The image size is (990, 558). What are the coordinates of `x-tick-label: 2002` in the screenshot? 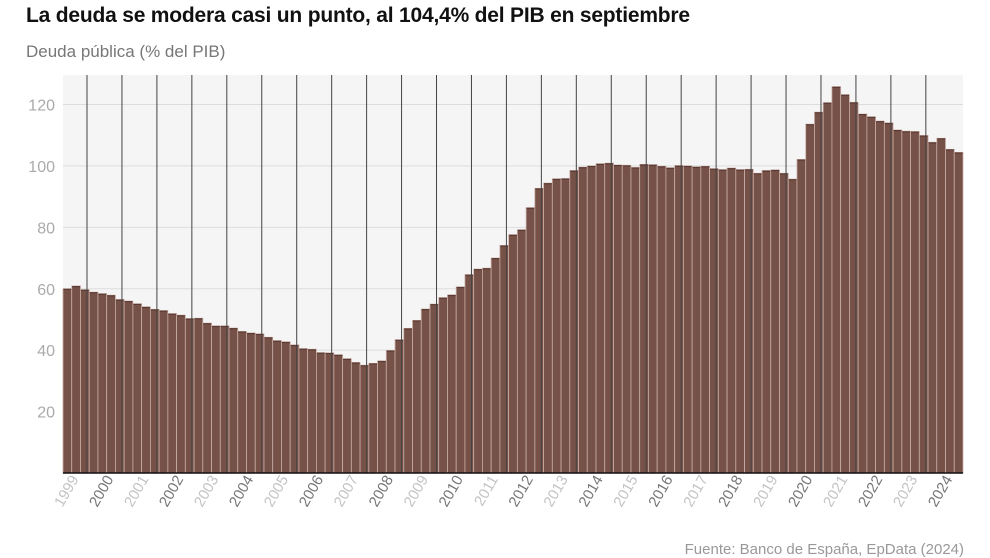 It's located at (171, 491).